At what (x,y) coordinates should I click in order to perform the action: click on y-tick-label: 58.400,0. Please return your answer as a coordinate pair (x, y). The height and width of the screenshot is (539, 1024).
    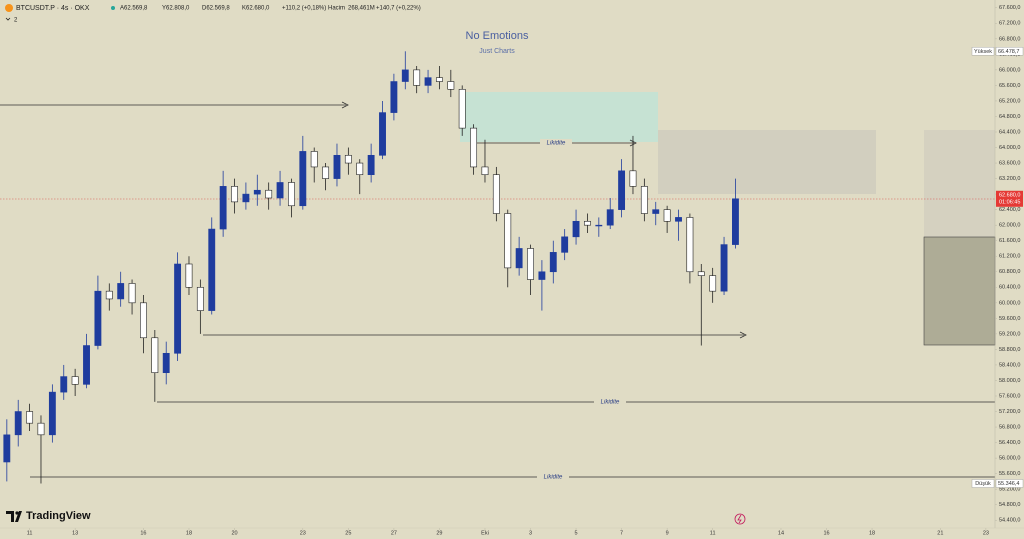
    Looking at the image, I should click on (1009, 365).